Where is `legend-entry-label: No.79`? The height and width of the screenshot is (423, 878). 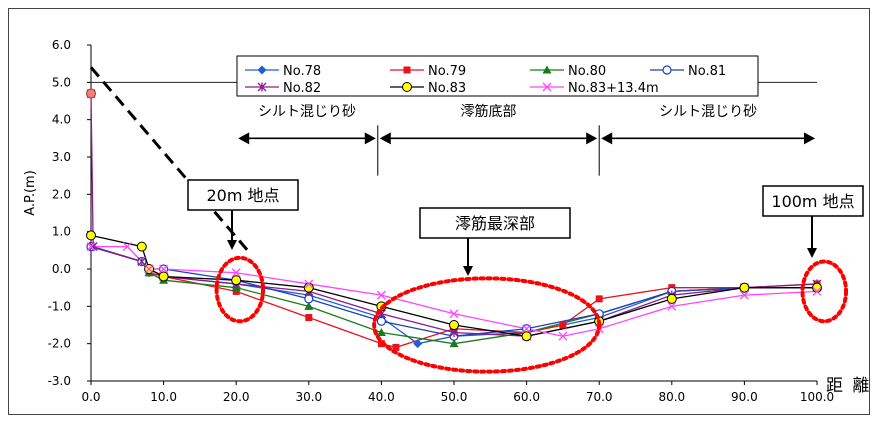
legend-entry-label: No.79 is located at coordinates (447, 71).